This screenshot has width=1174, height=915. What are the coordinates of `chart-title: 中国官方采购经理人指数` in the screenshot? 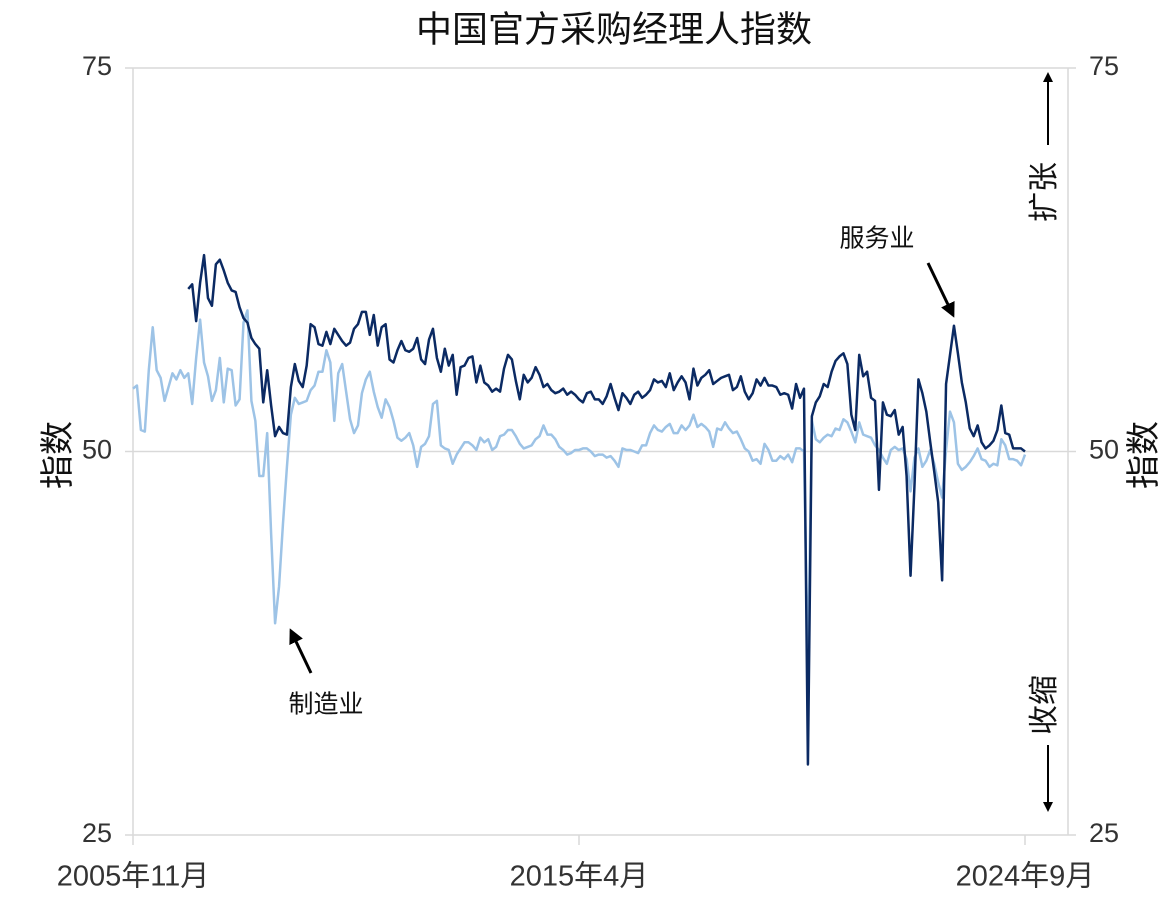 It's located at (614, 29).